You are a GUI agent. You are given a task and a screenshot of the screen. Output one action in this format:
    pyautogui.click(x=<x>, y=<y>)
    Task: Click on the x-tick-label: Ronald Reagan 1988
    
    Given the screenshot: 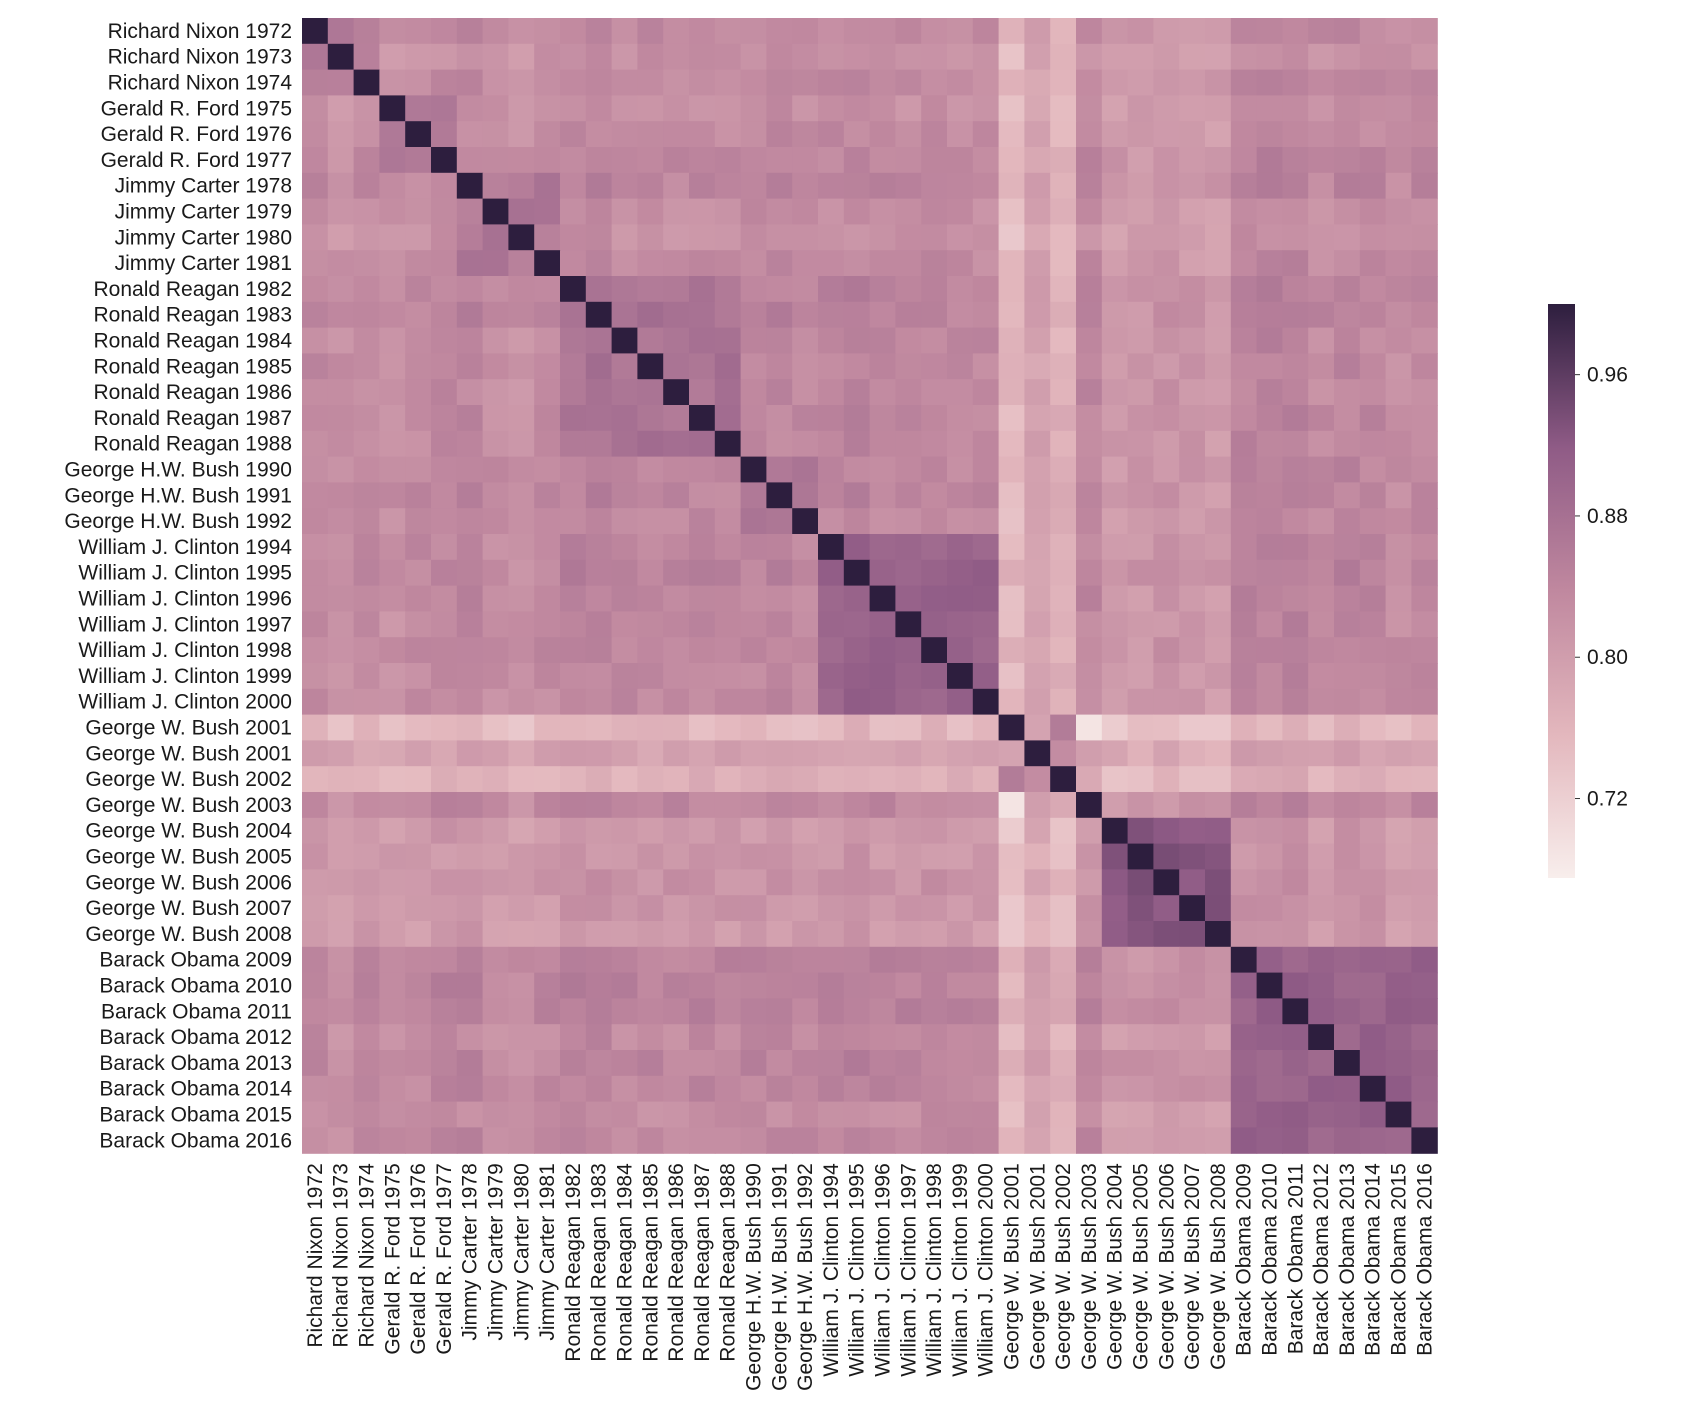 What is the action you would take?
    pyautogui.click(x=728, y=1262)
    